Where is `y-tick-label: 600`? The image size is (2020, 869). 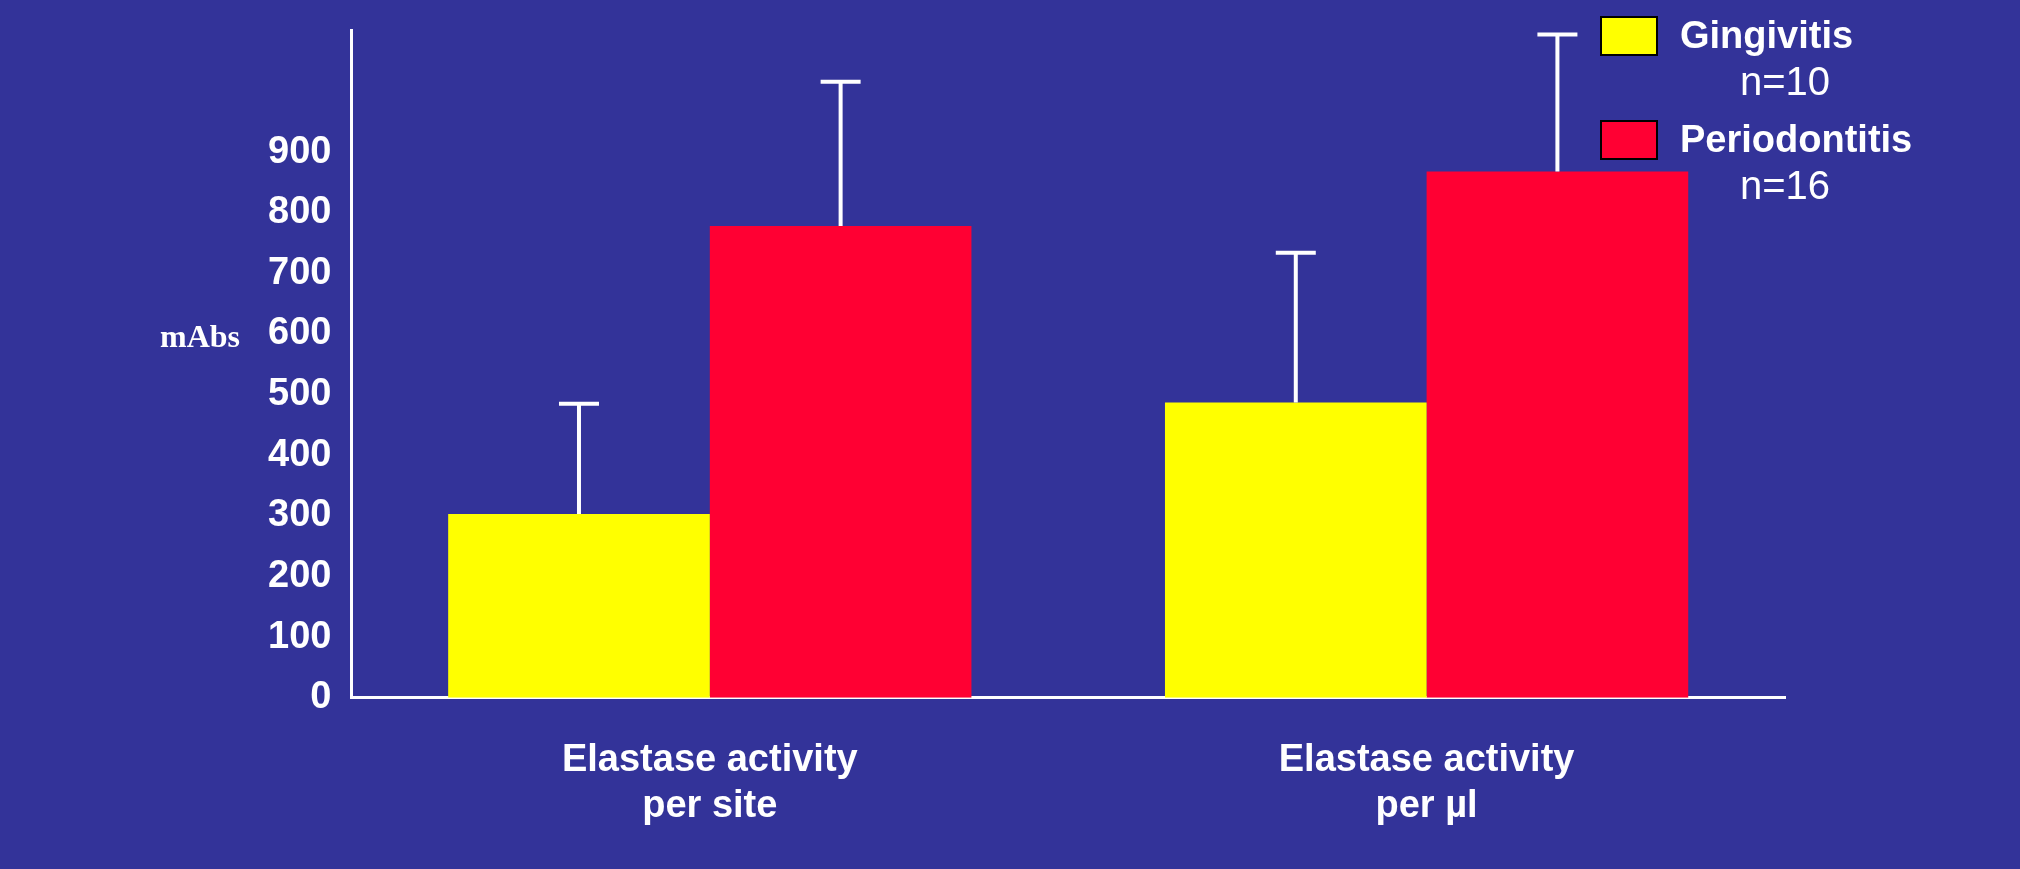
y-tick-label: 600 is located at coordinates (300, 331).